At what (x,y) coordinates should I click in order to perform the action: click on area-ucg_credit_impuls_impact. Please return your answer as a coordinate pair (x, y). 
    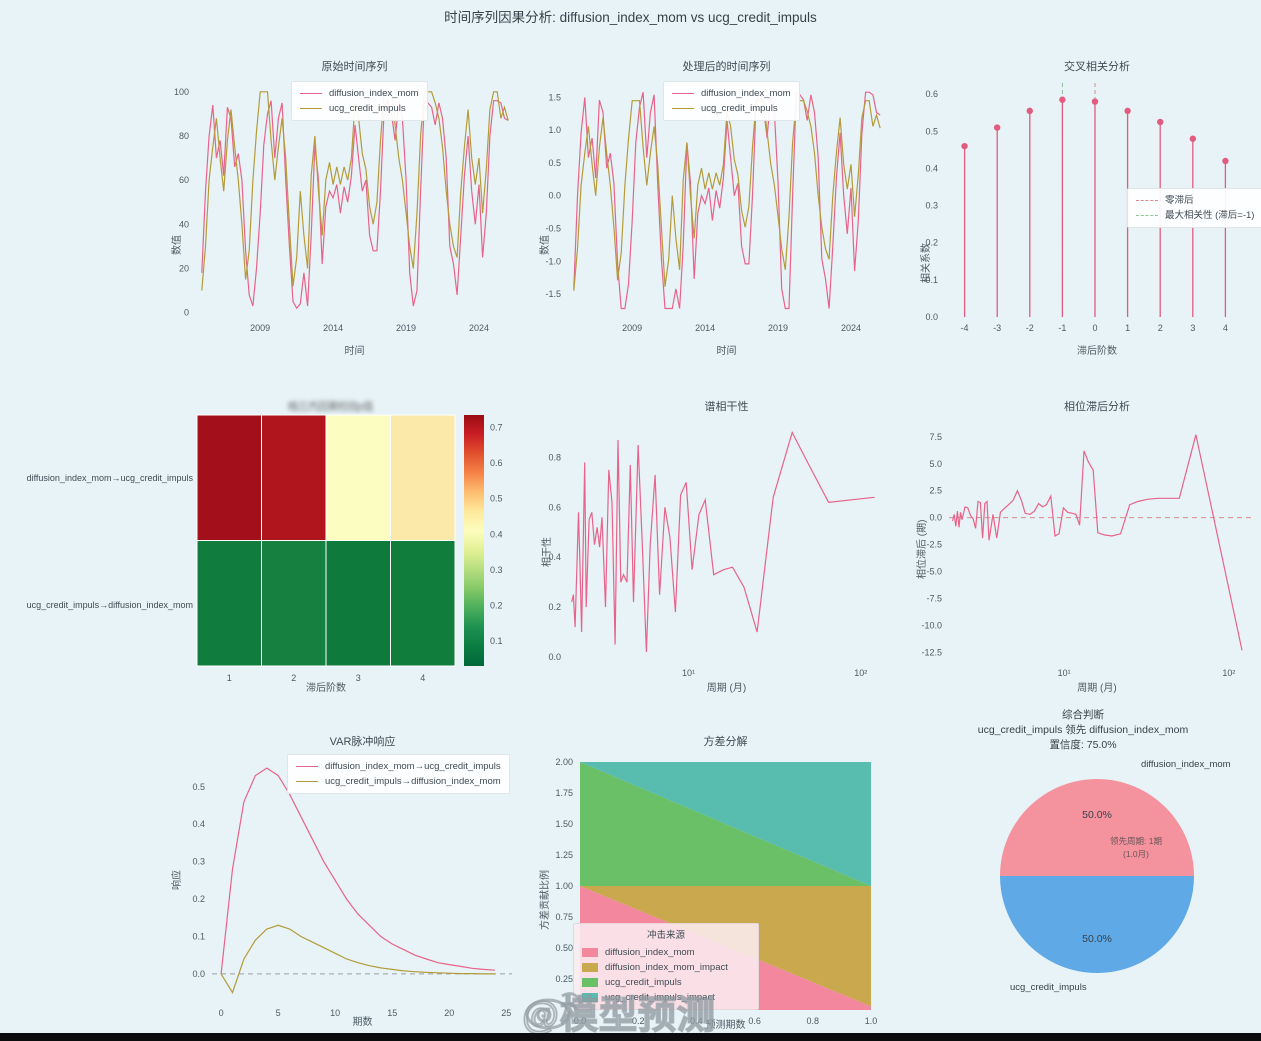
    Looking at the image, I should click on (725, 824).